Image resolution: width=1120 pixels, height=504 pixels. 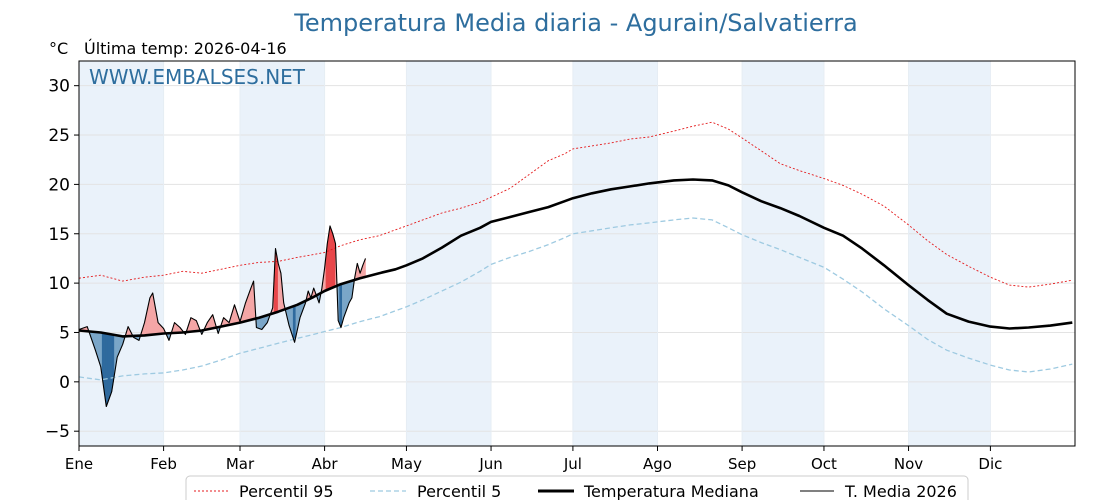 What do you see at coordinates (325, 464) in the screenshot?
I see `x-tick-label: Abr` at bounding box center [325, 464].